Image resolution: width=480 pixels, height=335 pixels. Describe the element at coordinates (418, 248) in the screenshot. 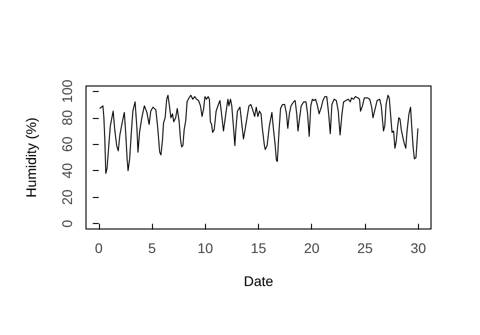

I see `x-tick-label: 30` at that location.